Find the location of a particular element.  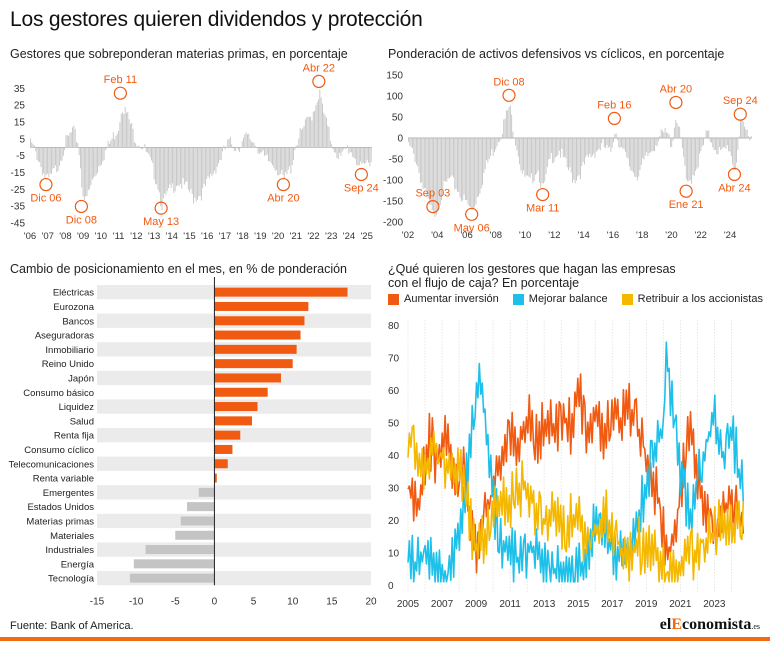

cashflow-xtick-label: 2015 is located at coordinates (578, 604).